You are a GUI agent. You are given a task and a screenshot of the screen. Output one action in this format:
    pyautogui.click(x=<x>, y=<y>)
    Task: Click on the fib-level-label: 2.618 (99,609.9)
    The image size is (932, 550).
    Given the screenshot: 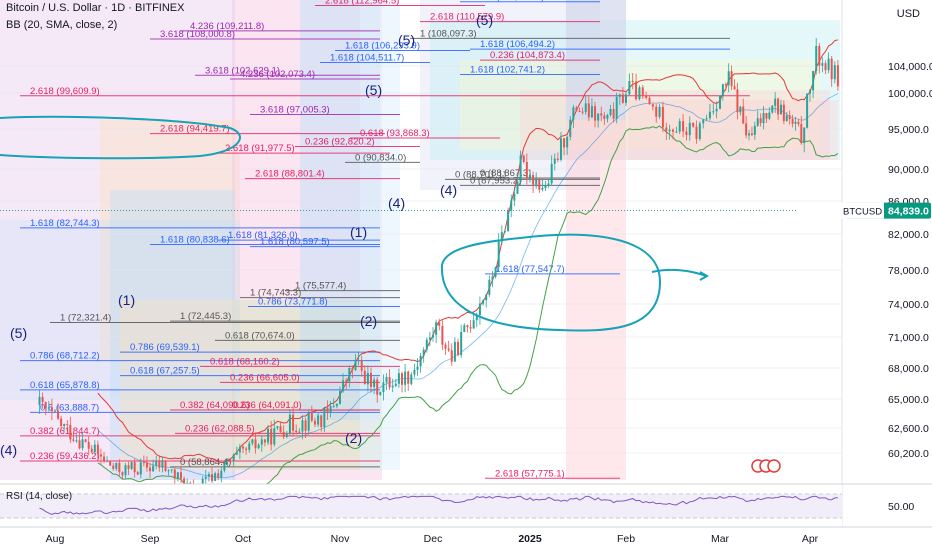 What is the action you would take?
    pyautogui.click(x=65, y=91)
    